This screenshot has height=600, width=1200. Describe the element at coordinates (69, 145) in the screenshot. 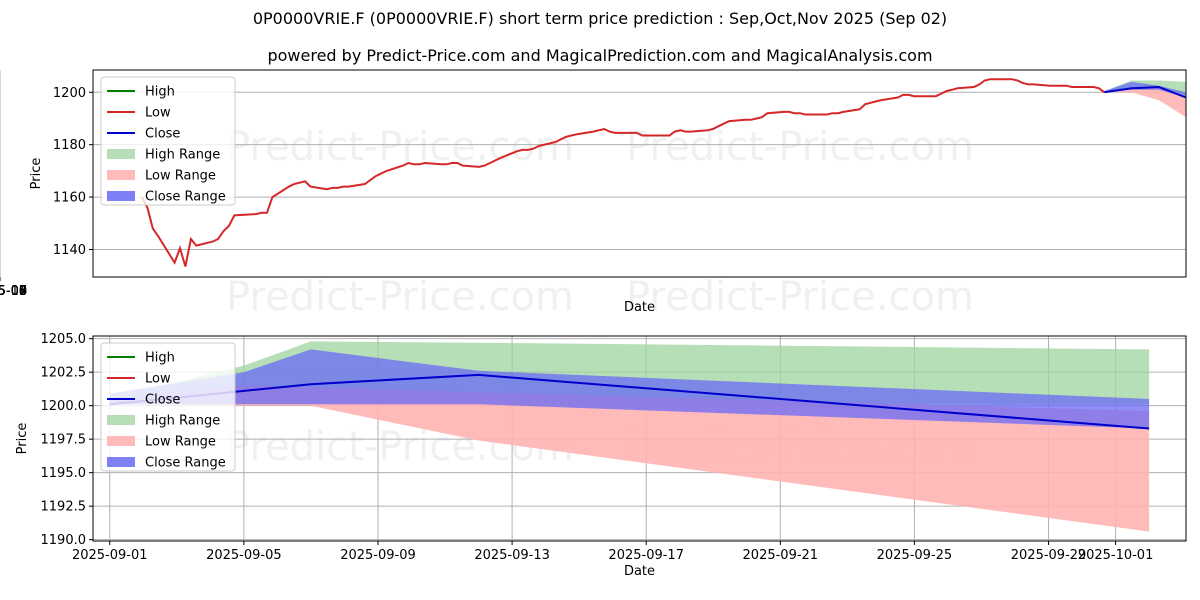

I see `top-ytick-label-2: 1180` at that location.